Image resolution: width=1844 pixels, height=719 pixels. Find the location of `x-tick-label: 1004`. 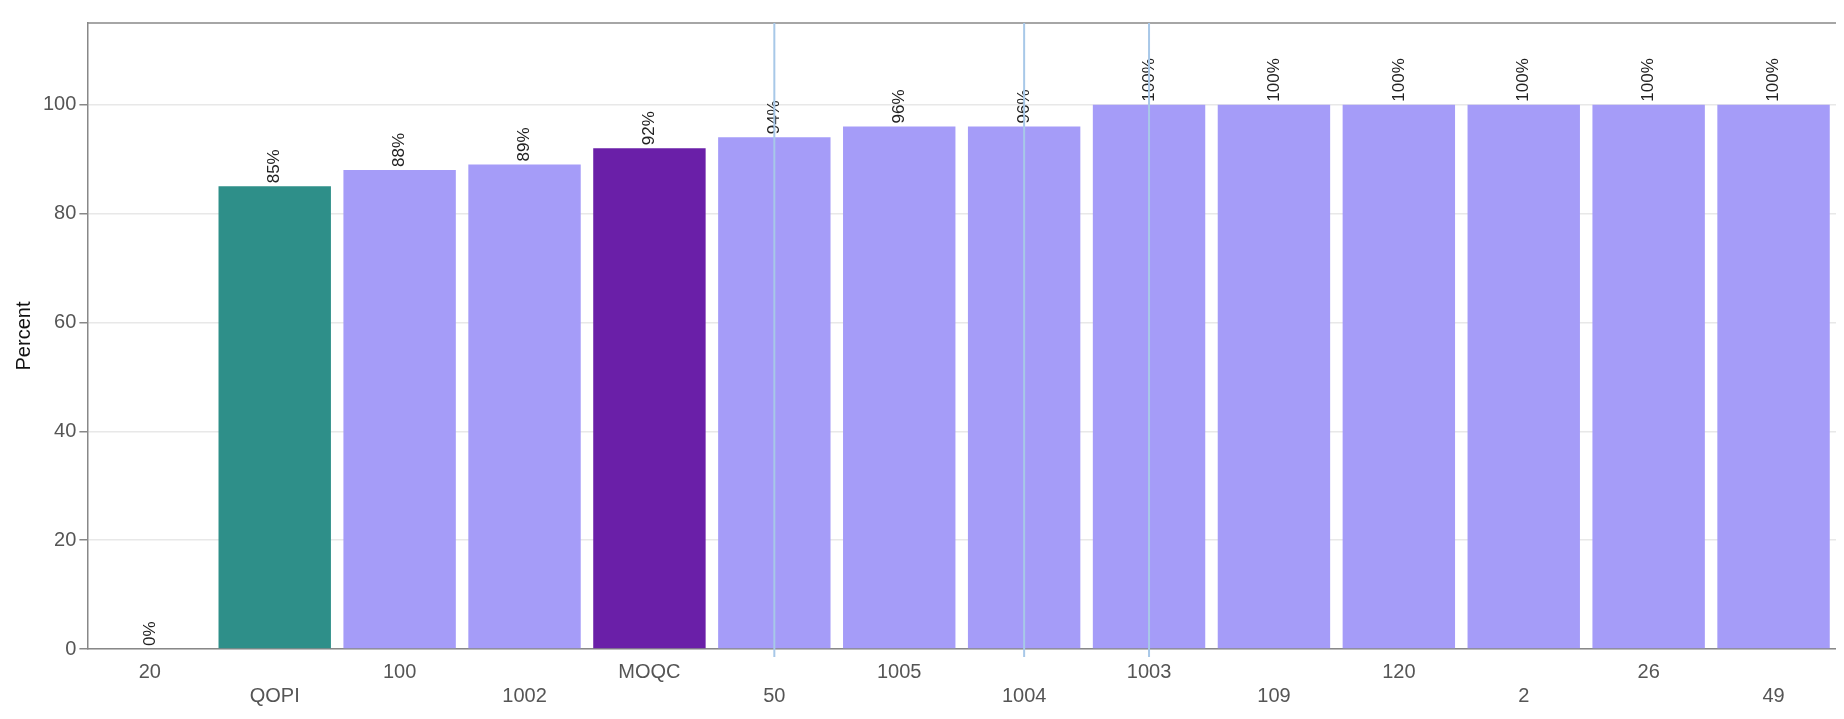

x-tick-label: 1004 is located at coordinates (1024, 694).